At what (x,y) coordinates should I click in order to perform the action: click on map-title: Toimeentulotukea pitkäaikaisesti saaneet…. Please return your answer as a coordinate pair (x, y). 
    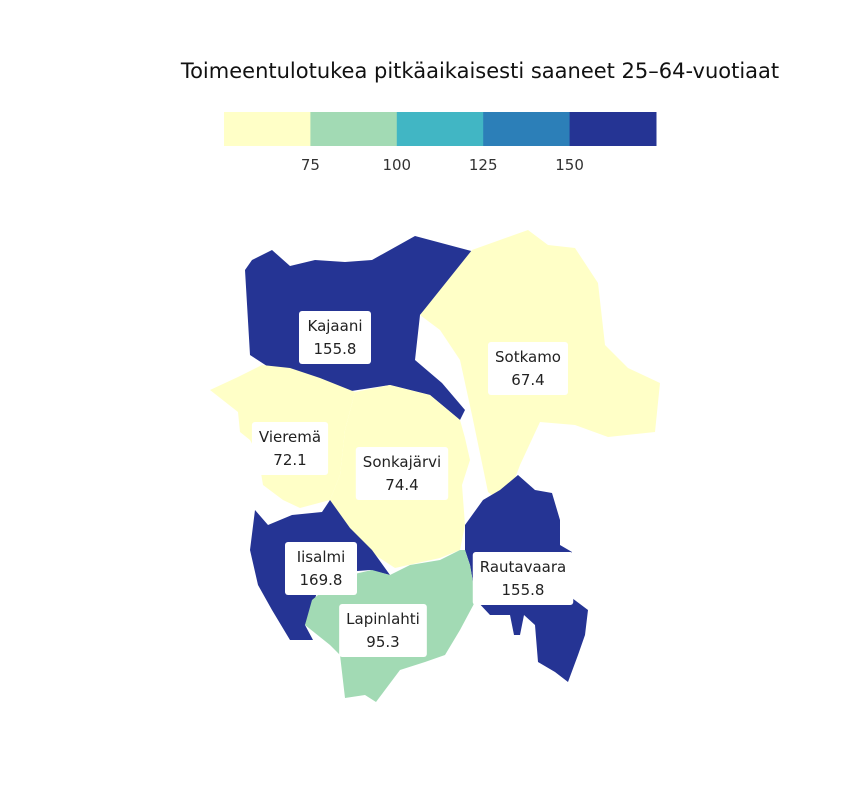
    Looking at the image, I should click on (479, 71).